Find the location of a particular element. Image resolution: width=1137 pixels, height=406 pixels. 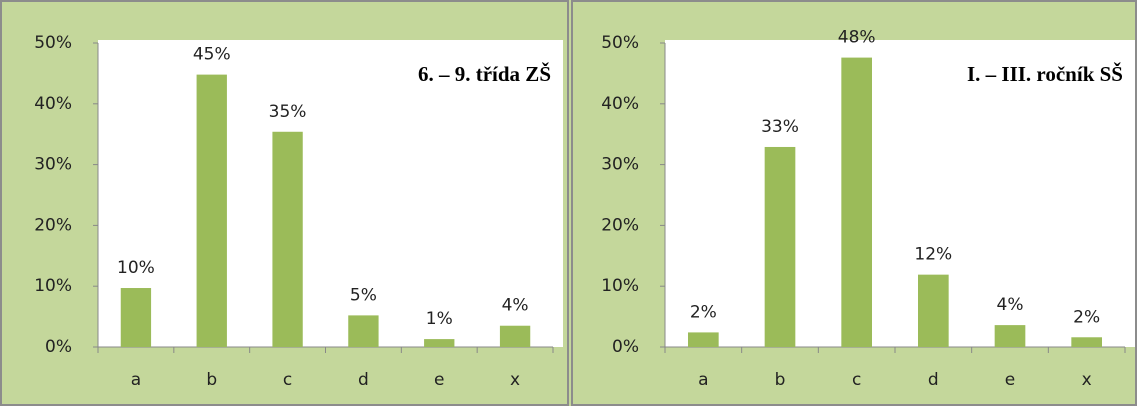

data-label: 10% is located at coordinates (136, 268).